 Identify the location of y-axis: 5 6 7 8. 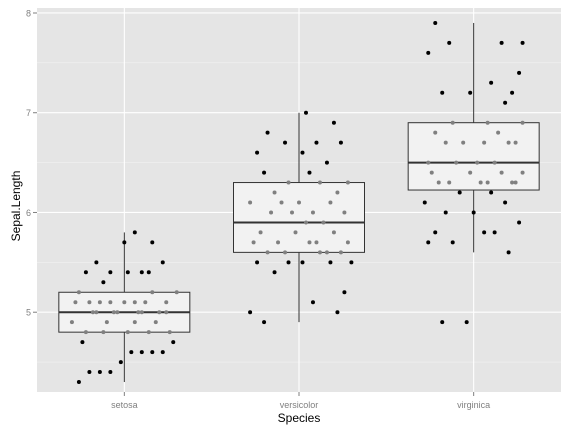
(31, 163).